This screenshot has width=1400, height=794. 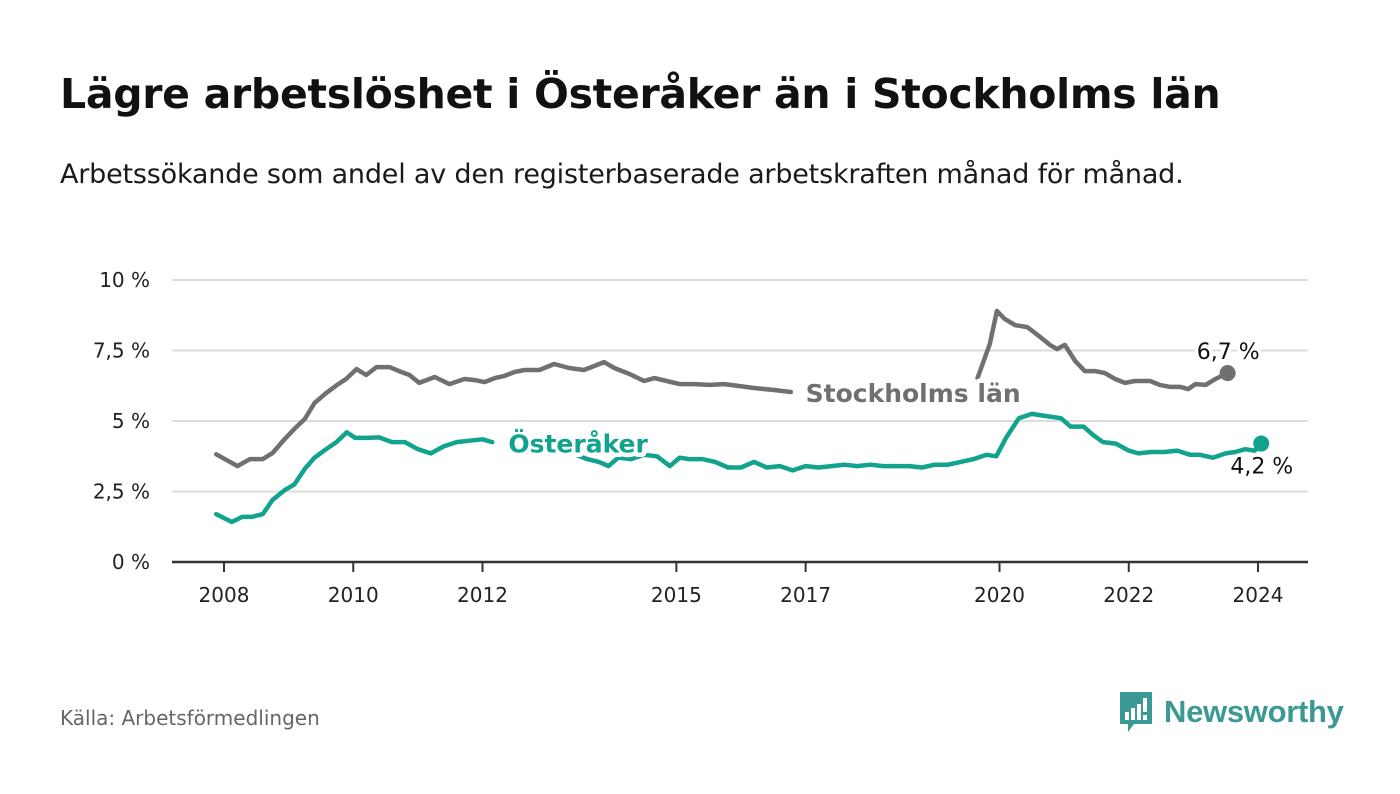 What do you see at coordinates (913, 393) in the screenshot?
I see `series-label-stockholms-län: Stockholms län` at bounding box center [913, 393].